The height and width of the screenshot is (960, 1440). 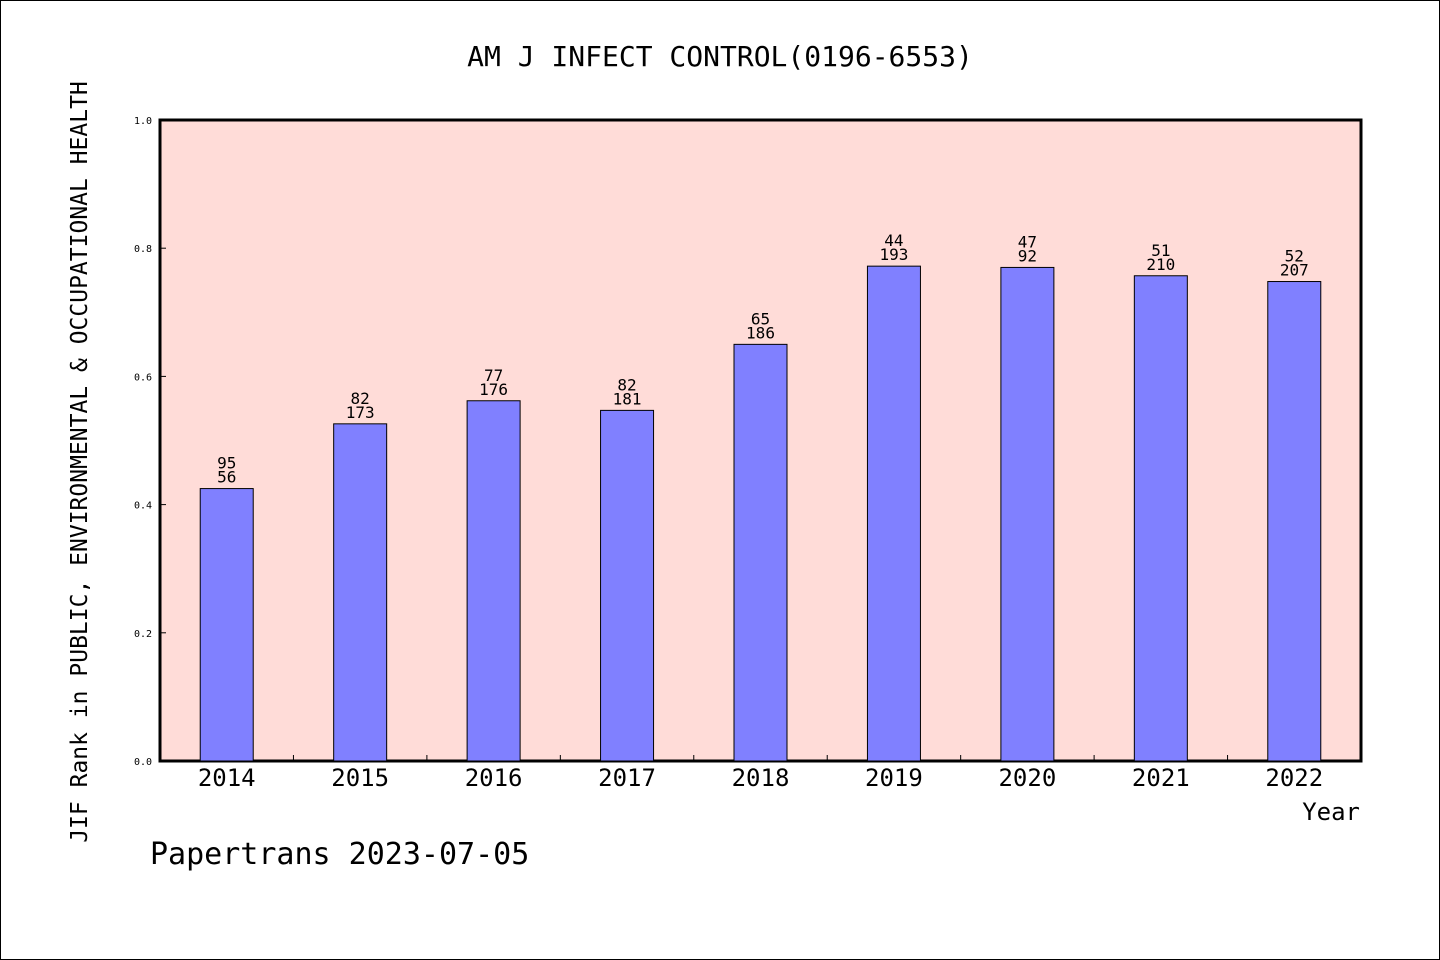 I want to click on bar-2022, so click(x=1294, y=521).